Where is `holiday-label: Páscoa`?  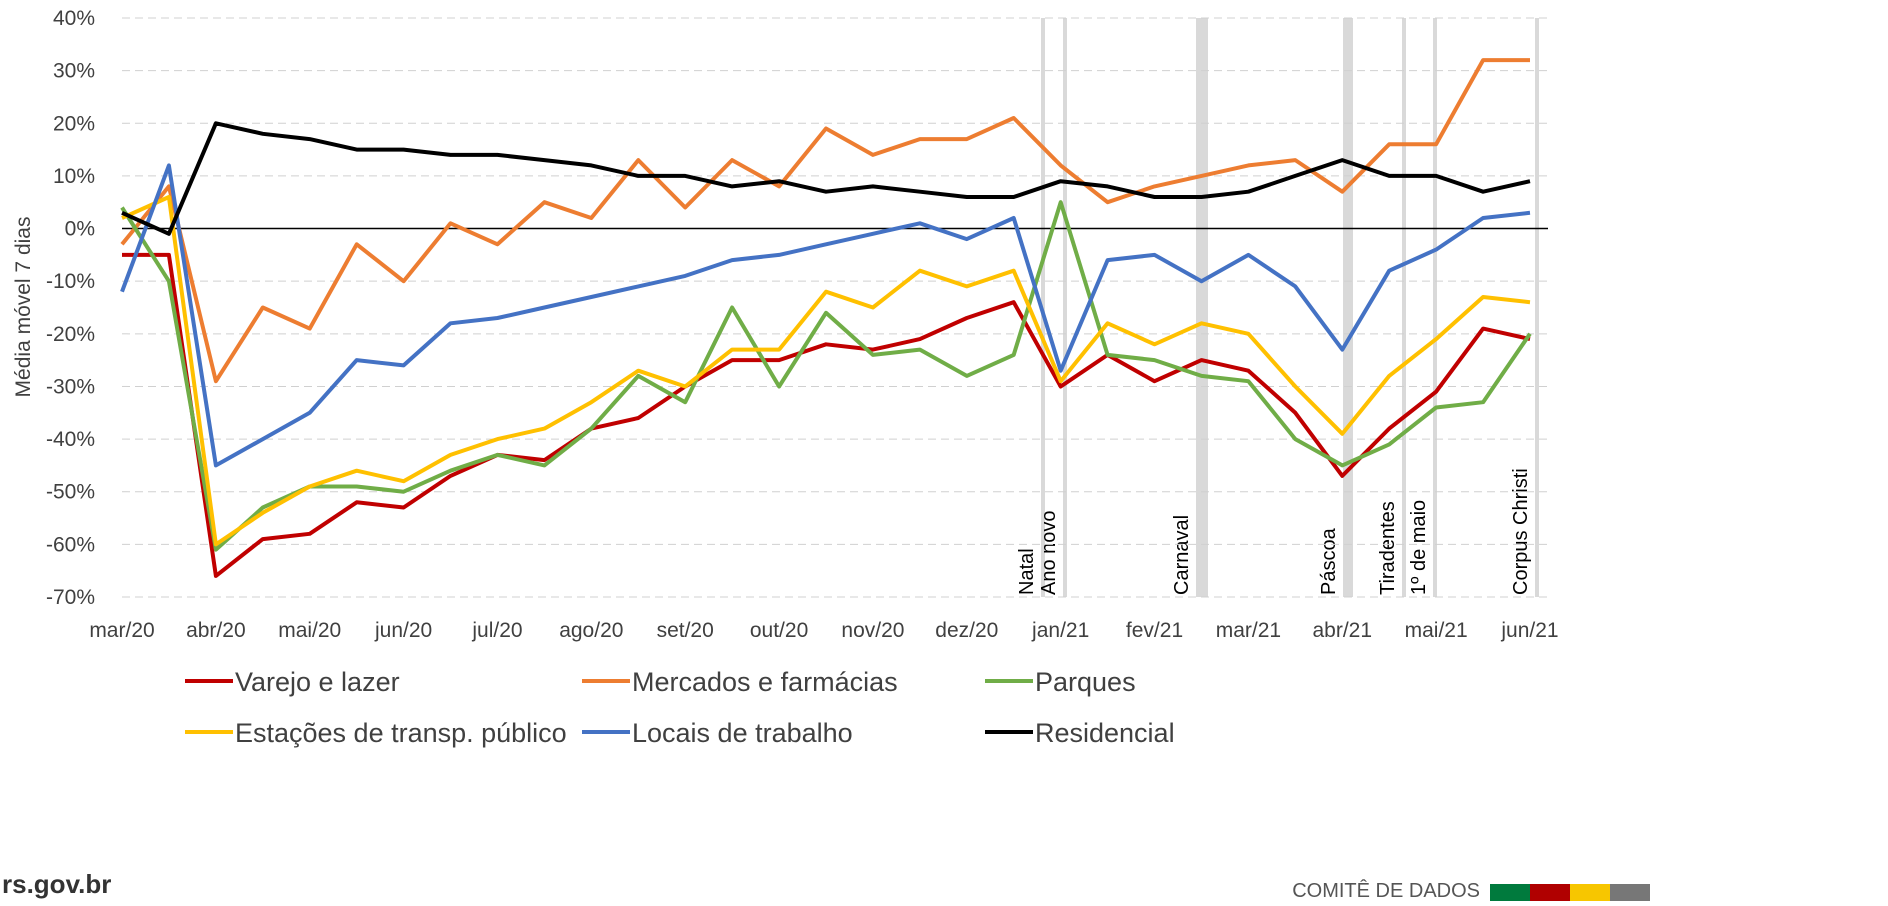 holiday-label: Páscoa is located at coordinates (1329, 561).